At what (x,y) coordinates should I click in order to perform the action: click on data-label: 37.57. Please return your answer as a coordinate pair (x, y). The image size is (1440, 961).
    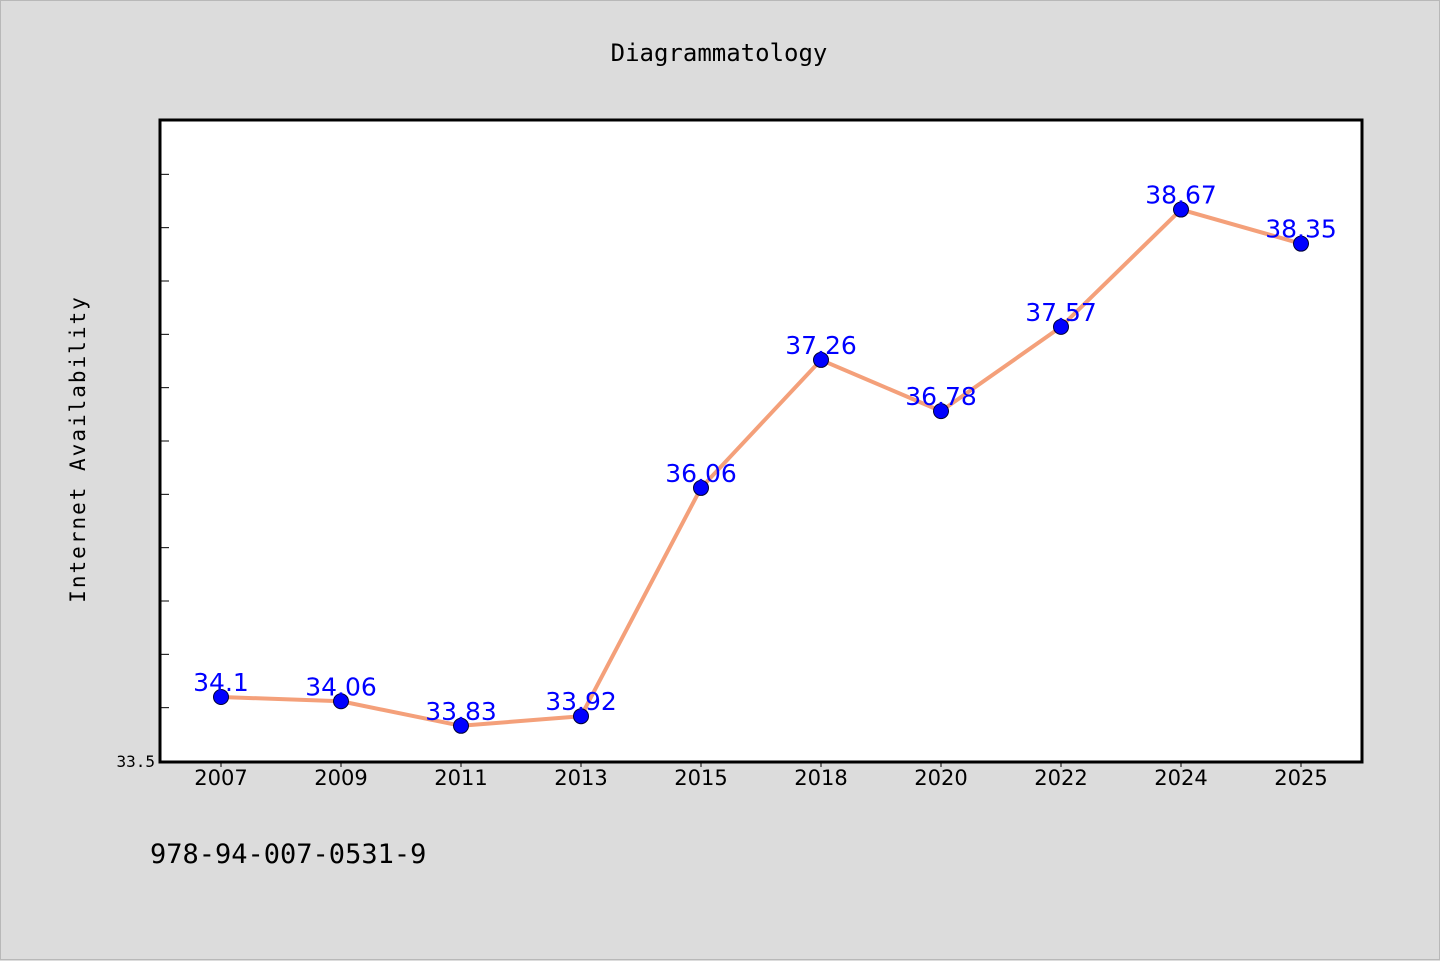
    Looking at the image, I should click on (1061, 312).